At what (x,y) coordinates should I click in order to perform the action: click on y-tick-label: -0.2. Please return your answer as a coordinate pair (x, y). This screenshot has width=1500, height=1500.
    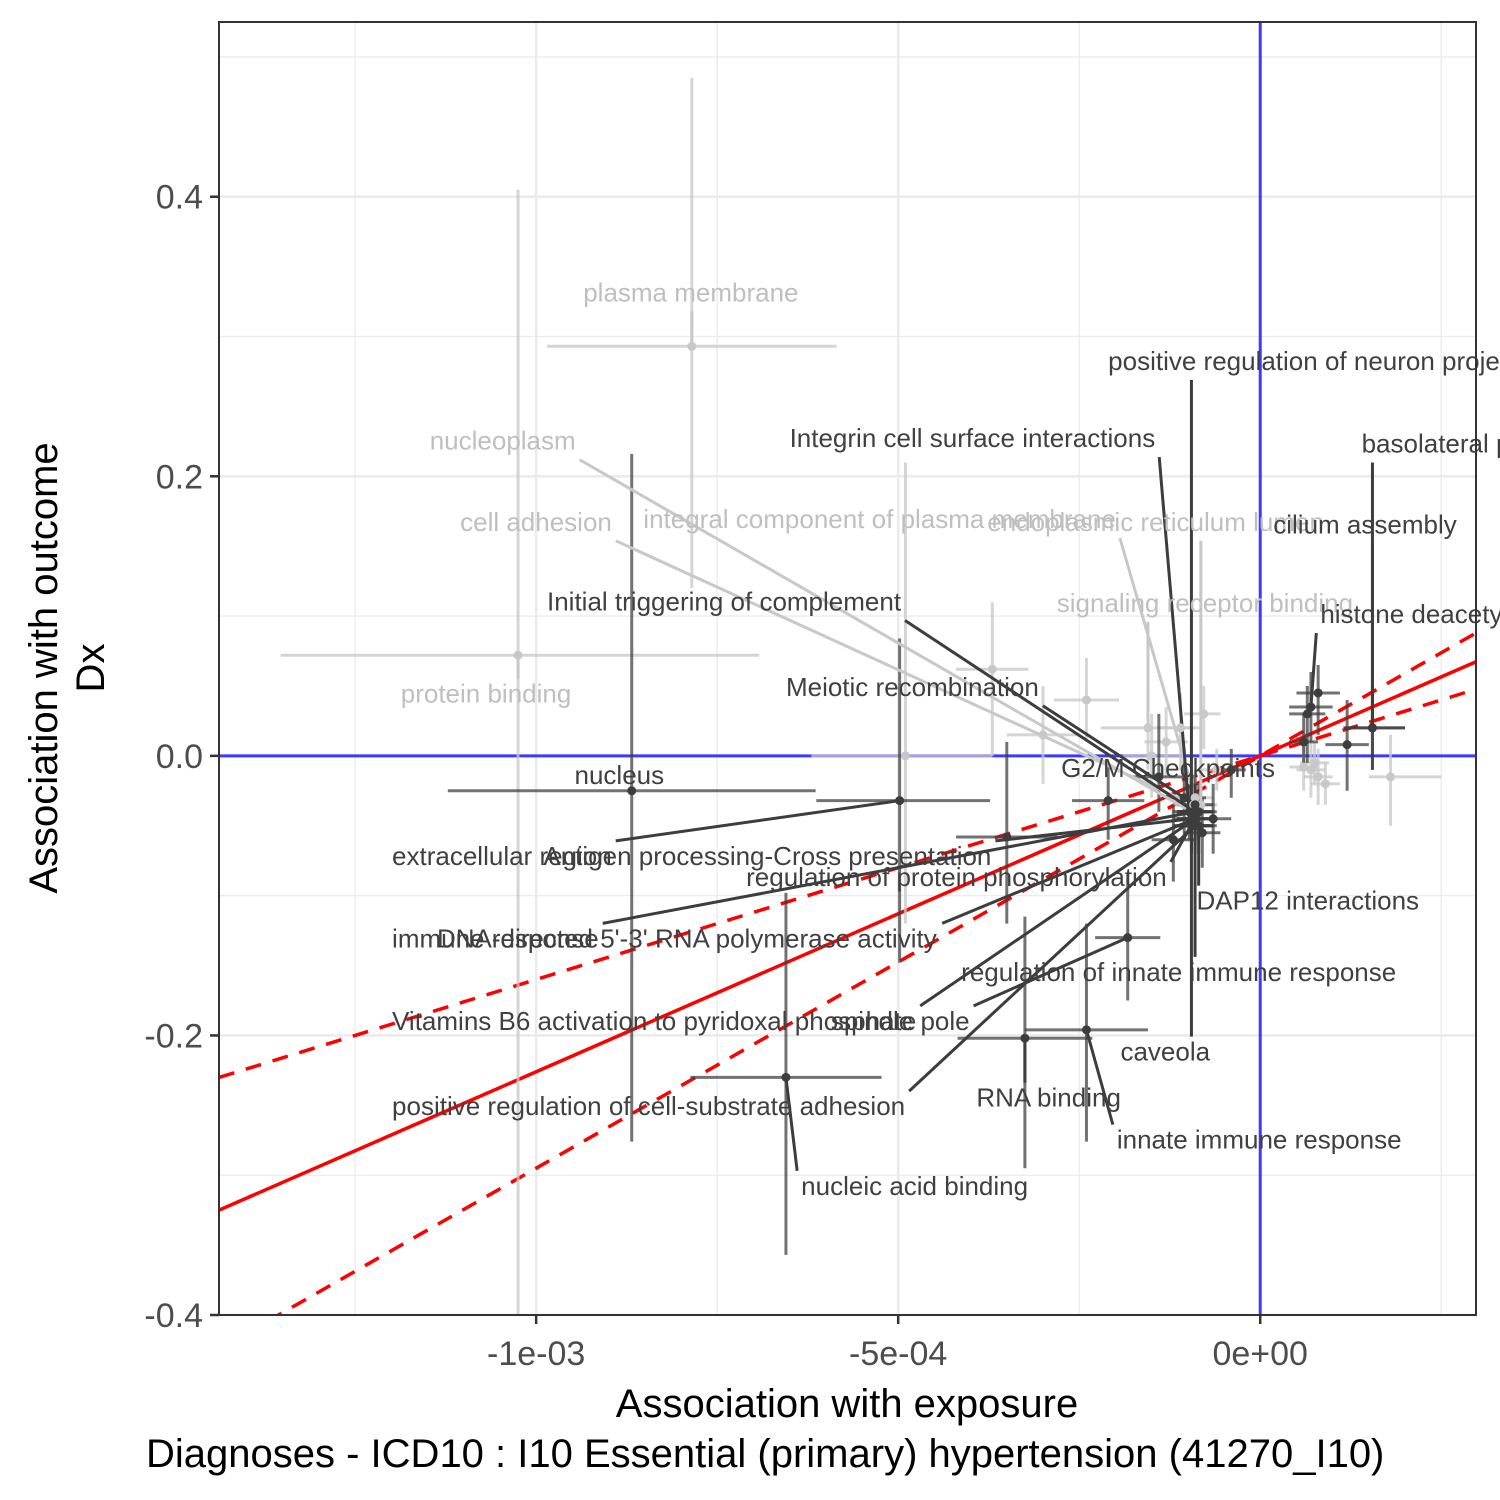
    Looking at the image, I should click on (173, 1036).